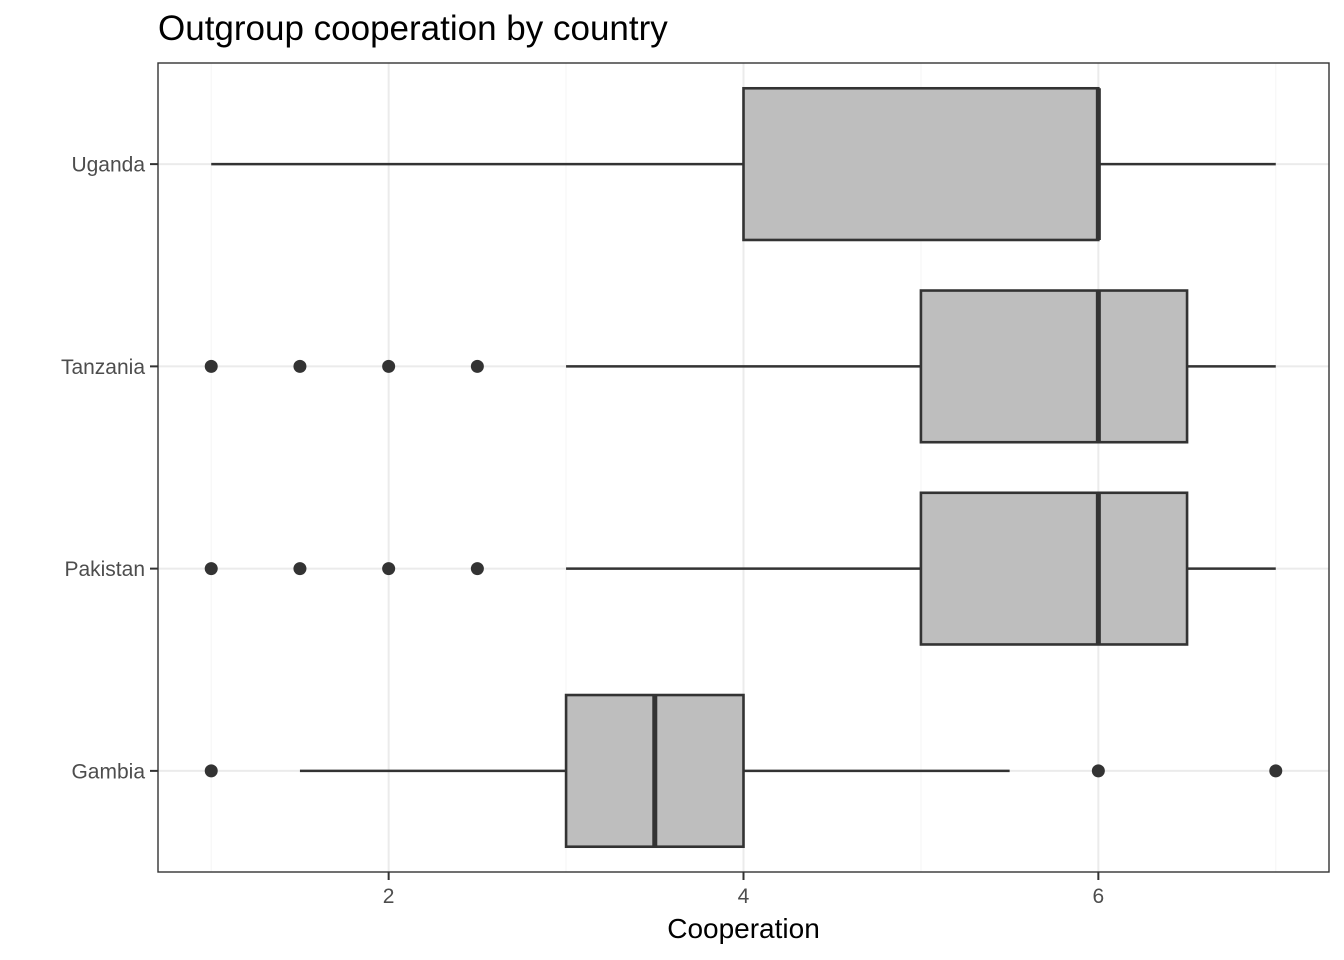  I want to click on y-tick-label: Gambia, so click(108, 771).